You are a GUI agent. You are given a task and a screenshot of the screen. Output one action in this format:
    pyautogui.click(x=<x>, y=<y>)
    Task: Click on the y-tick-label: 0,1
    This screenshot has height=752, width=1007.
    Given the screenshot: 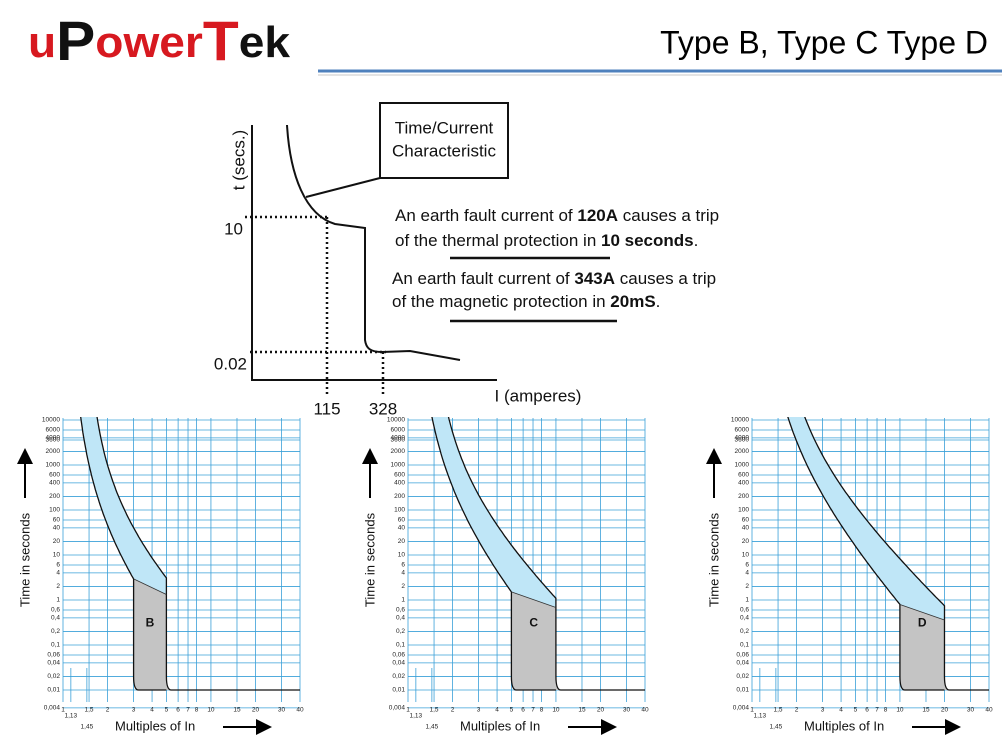 What is the action you would take?
    pyautogui.click(x=55, y=645)
    